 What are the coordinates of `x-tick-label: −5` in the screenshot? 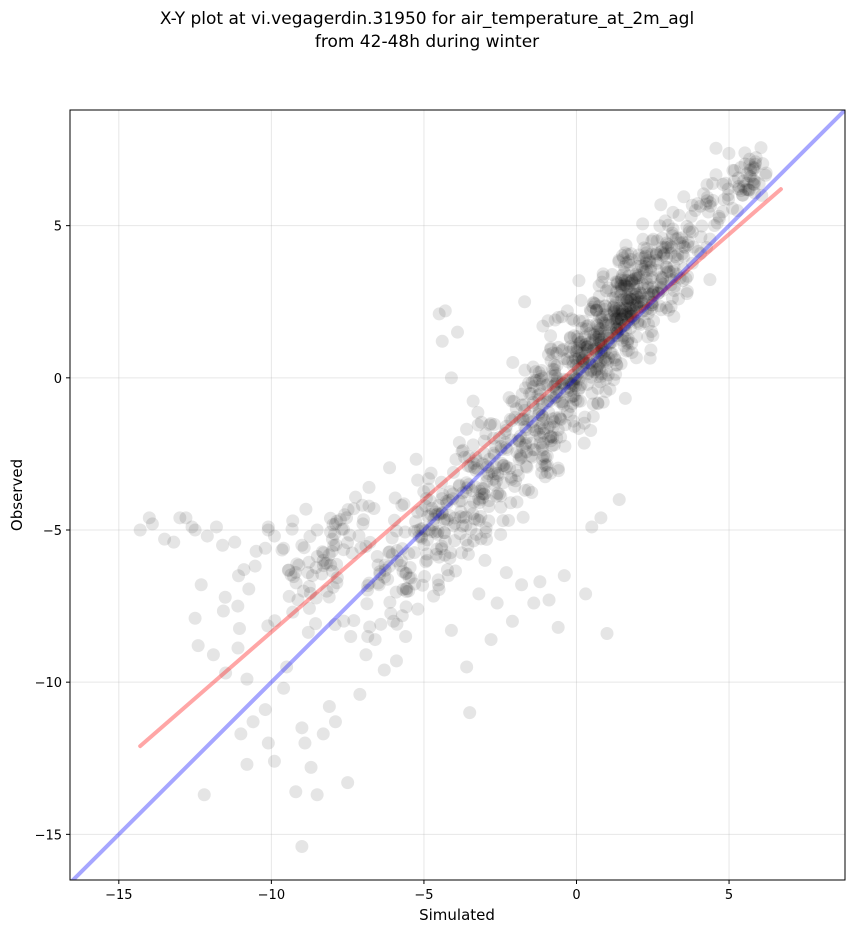 It's located at (423, 895).